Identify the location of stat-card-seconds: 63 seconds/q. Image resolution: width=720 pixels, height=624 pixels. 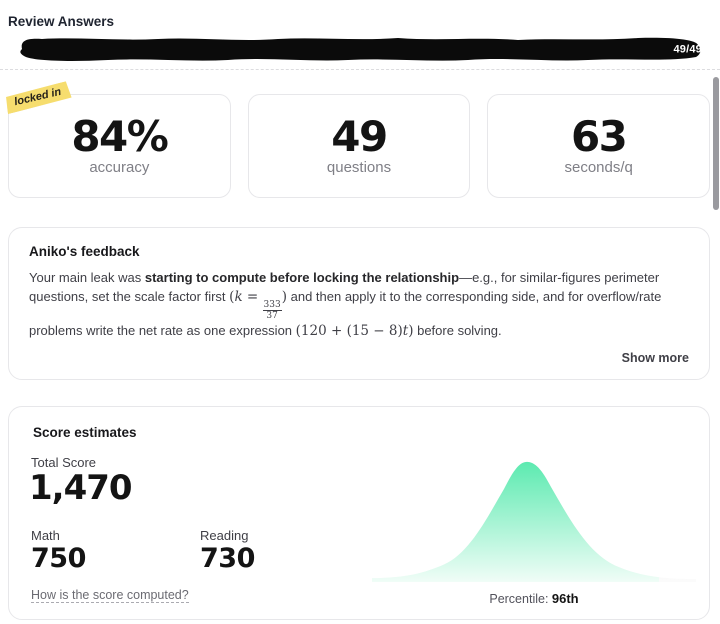
(599, 146).